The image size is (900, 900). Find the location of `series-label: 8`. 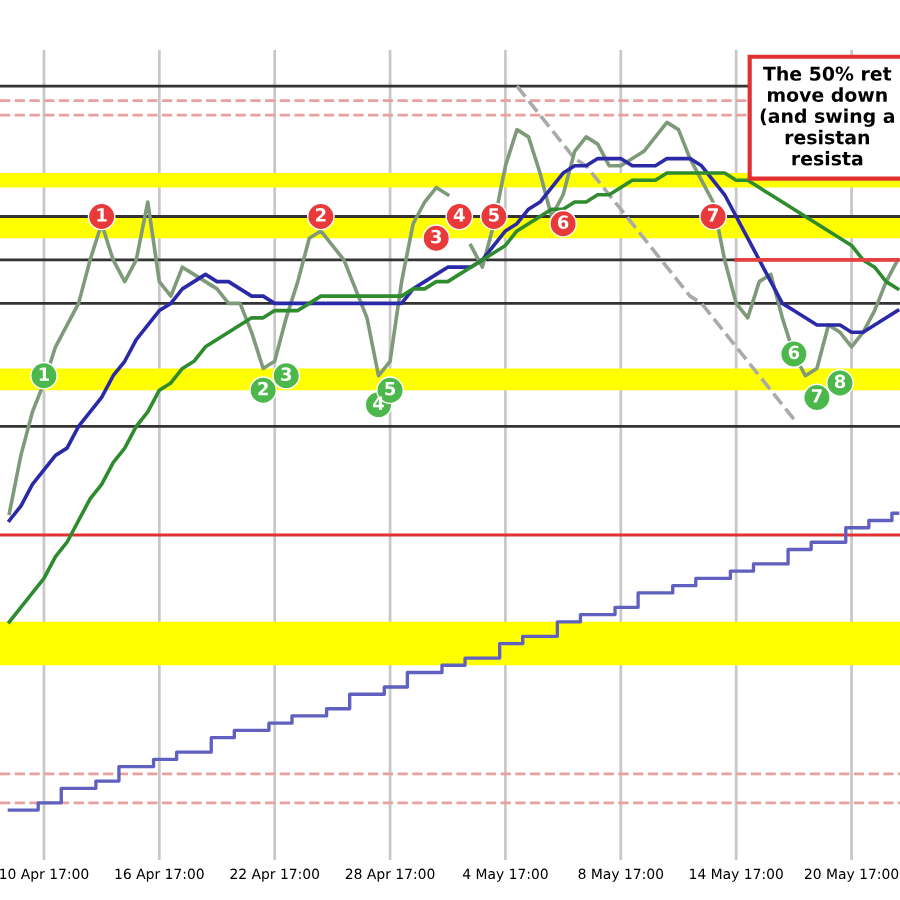

series-label: 8 is located at coordinates (840, 381).